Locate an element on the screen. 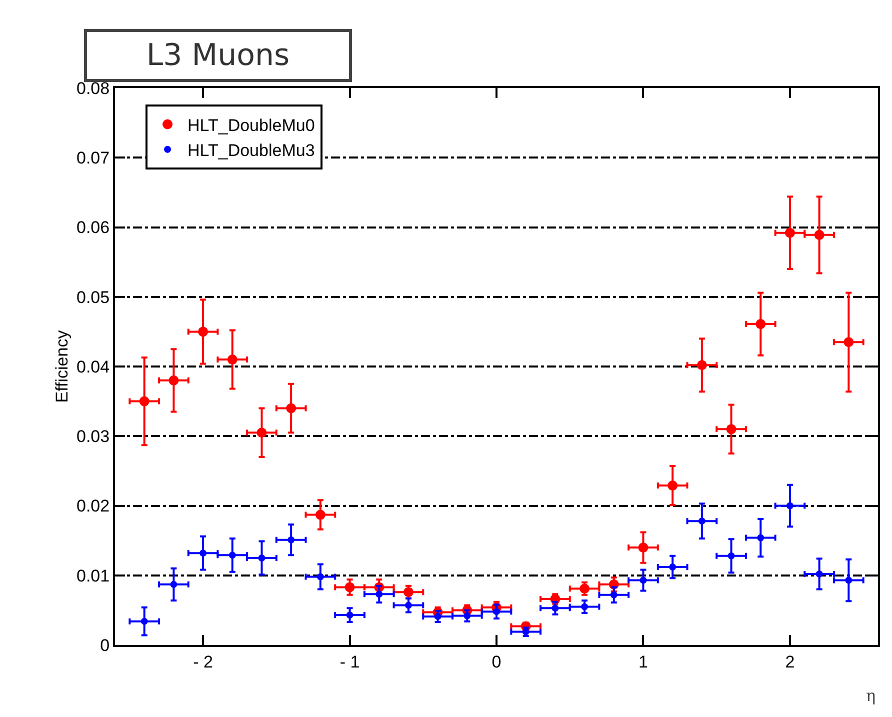 The width and height of the screenshot is (892, 717). y-tick-label: 0.06 is located at coordinates (93, 228).